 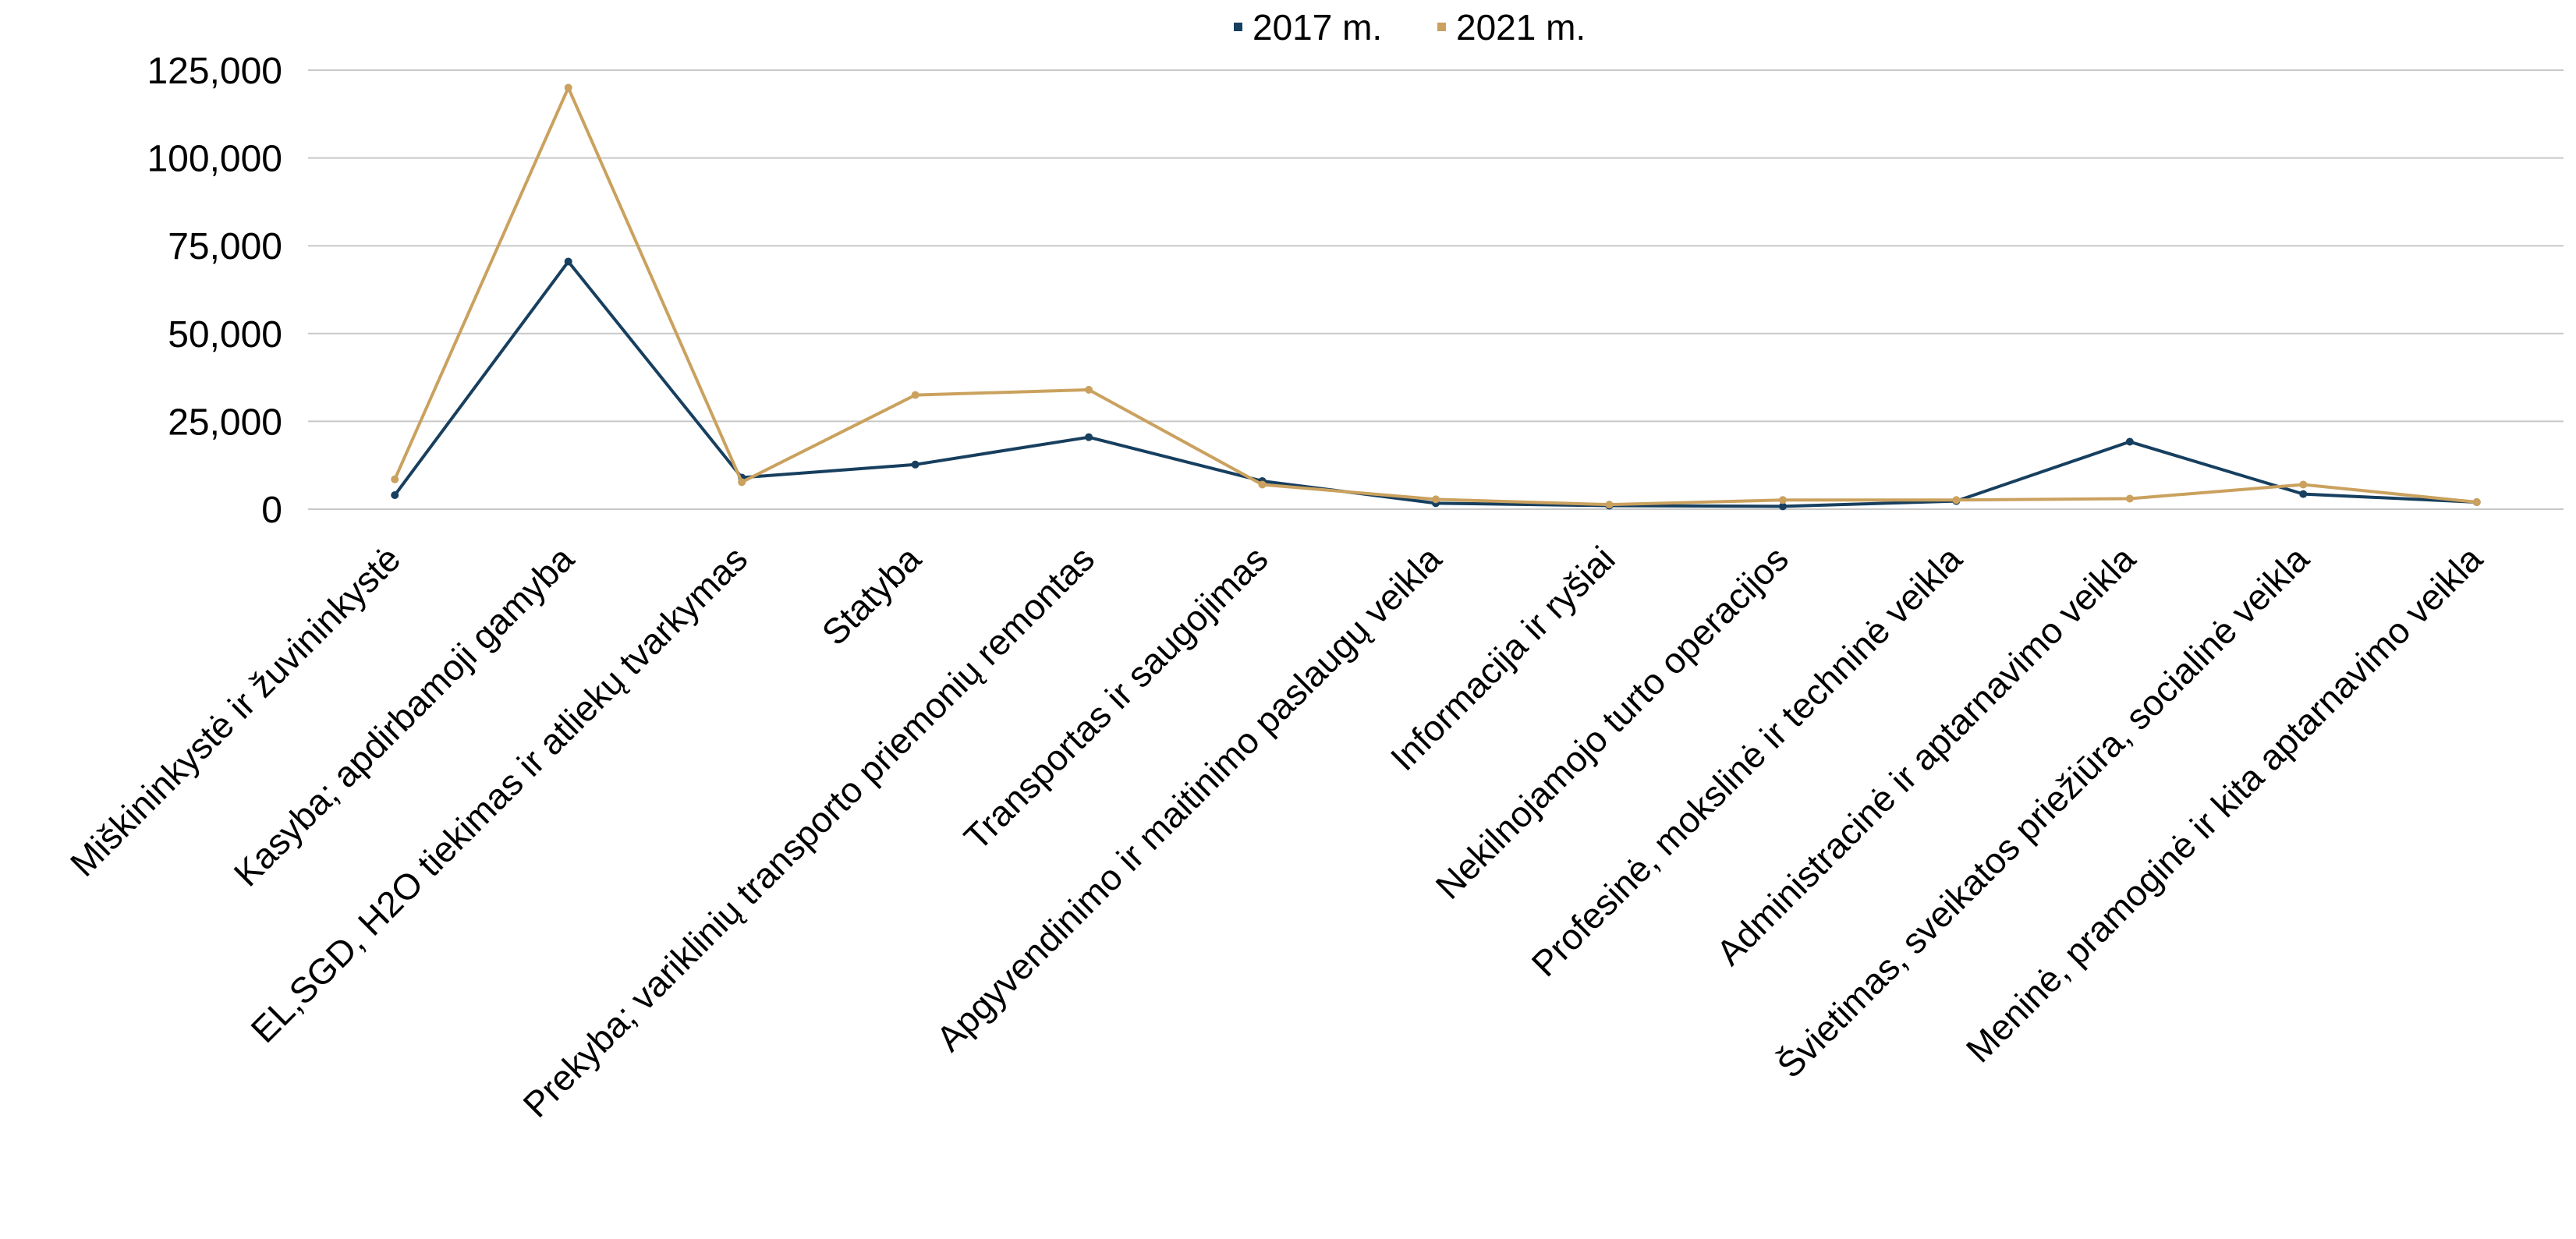 I want to click on x-tick-label: Kasyba; apdirbamoji gamyba, so click(x=404, y=716).